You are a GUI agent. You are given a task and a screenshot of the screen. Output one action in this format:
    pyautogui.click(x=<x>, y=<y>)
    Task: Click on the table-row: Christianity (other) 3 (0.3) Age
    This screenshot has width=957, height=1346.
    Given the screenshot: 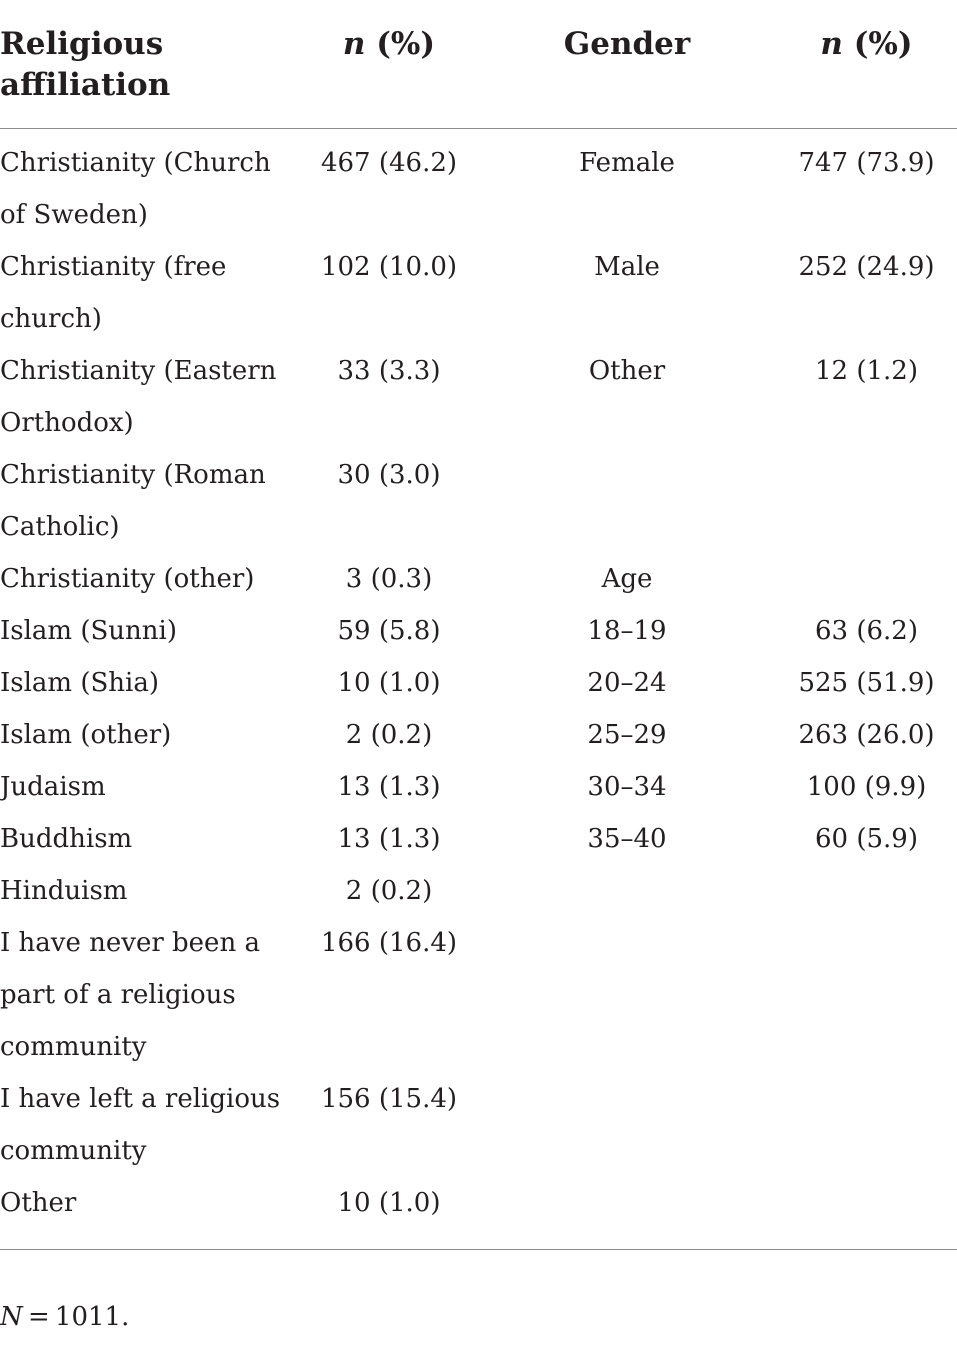 What is the action you would take?
    pyautogui.click(x=478, y=579)
    